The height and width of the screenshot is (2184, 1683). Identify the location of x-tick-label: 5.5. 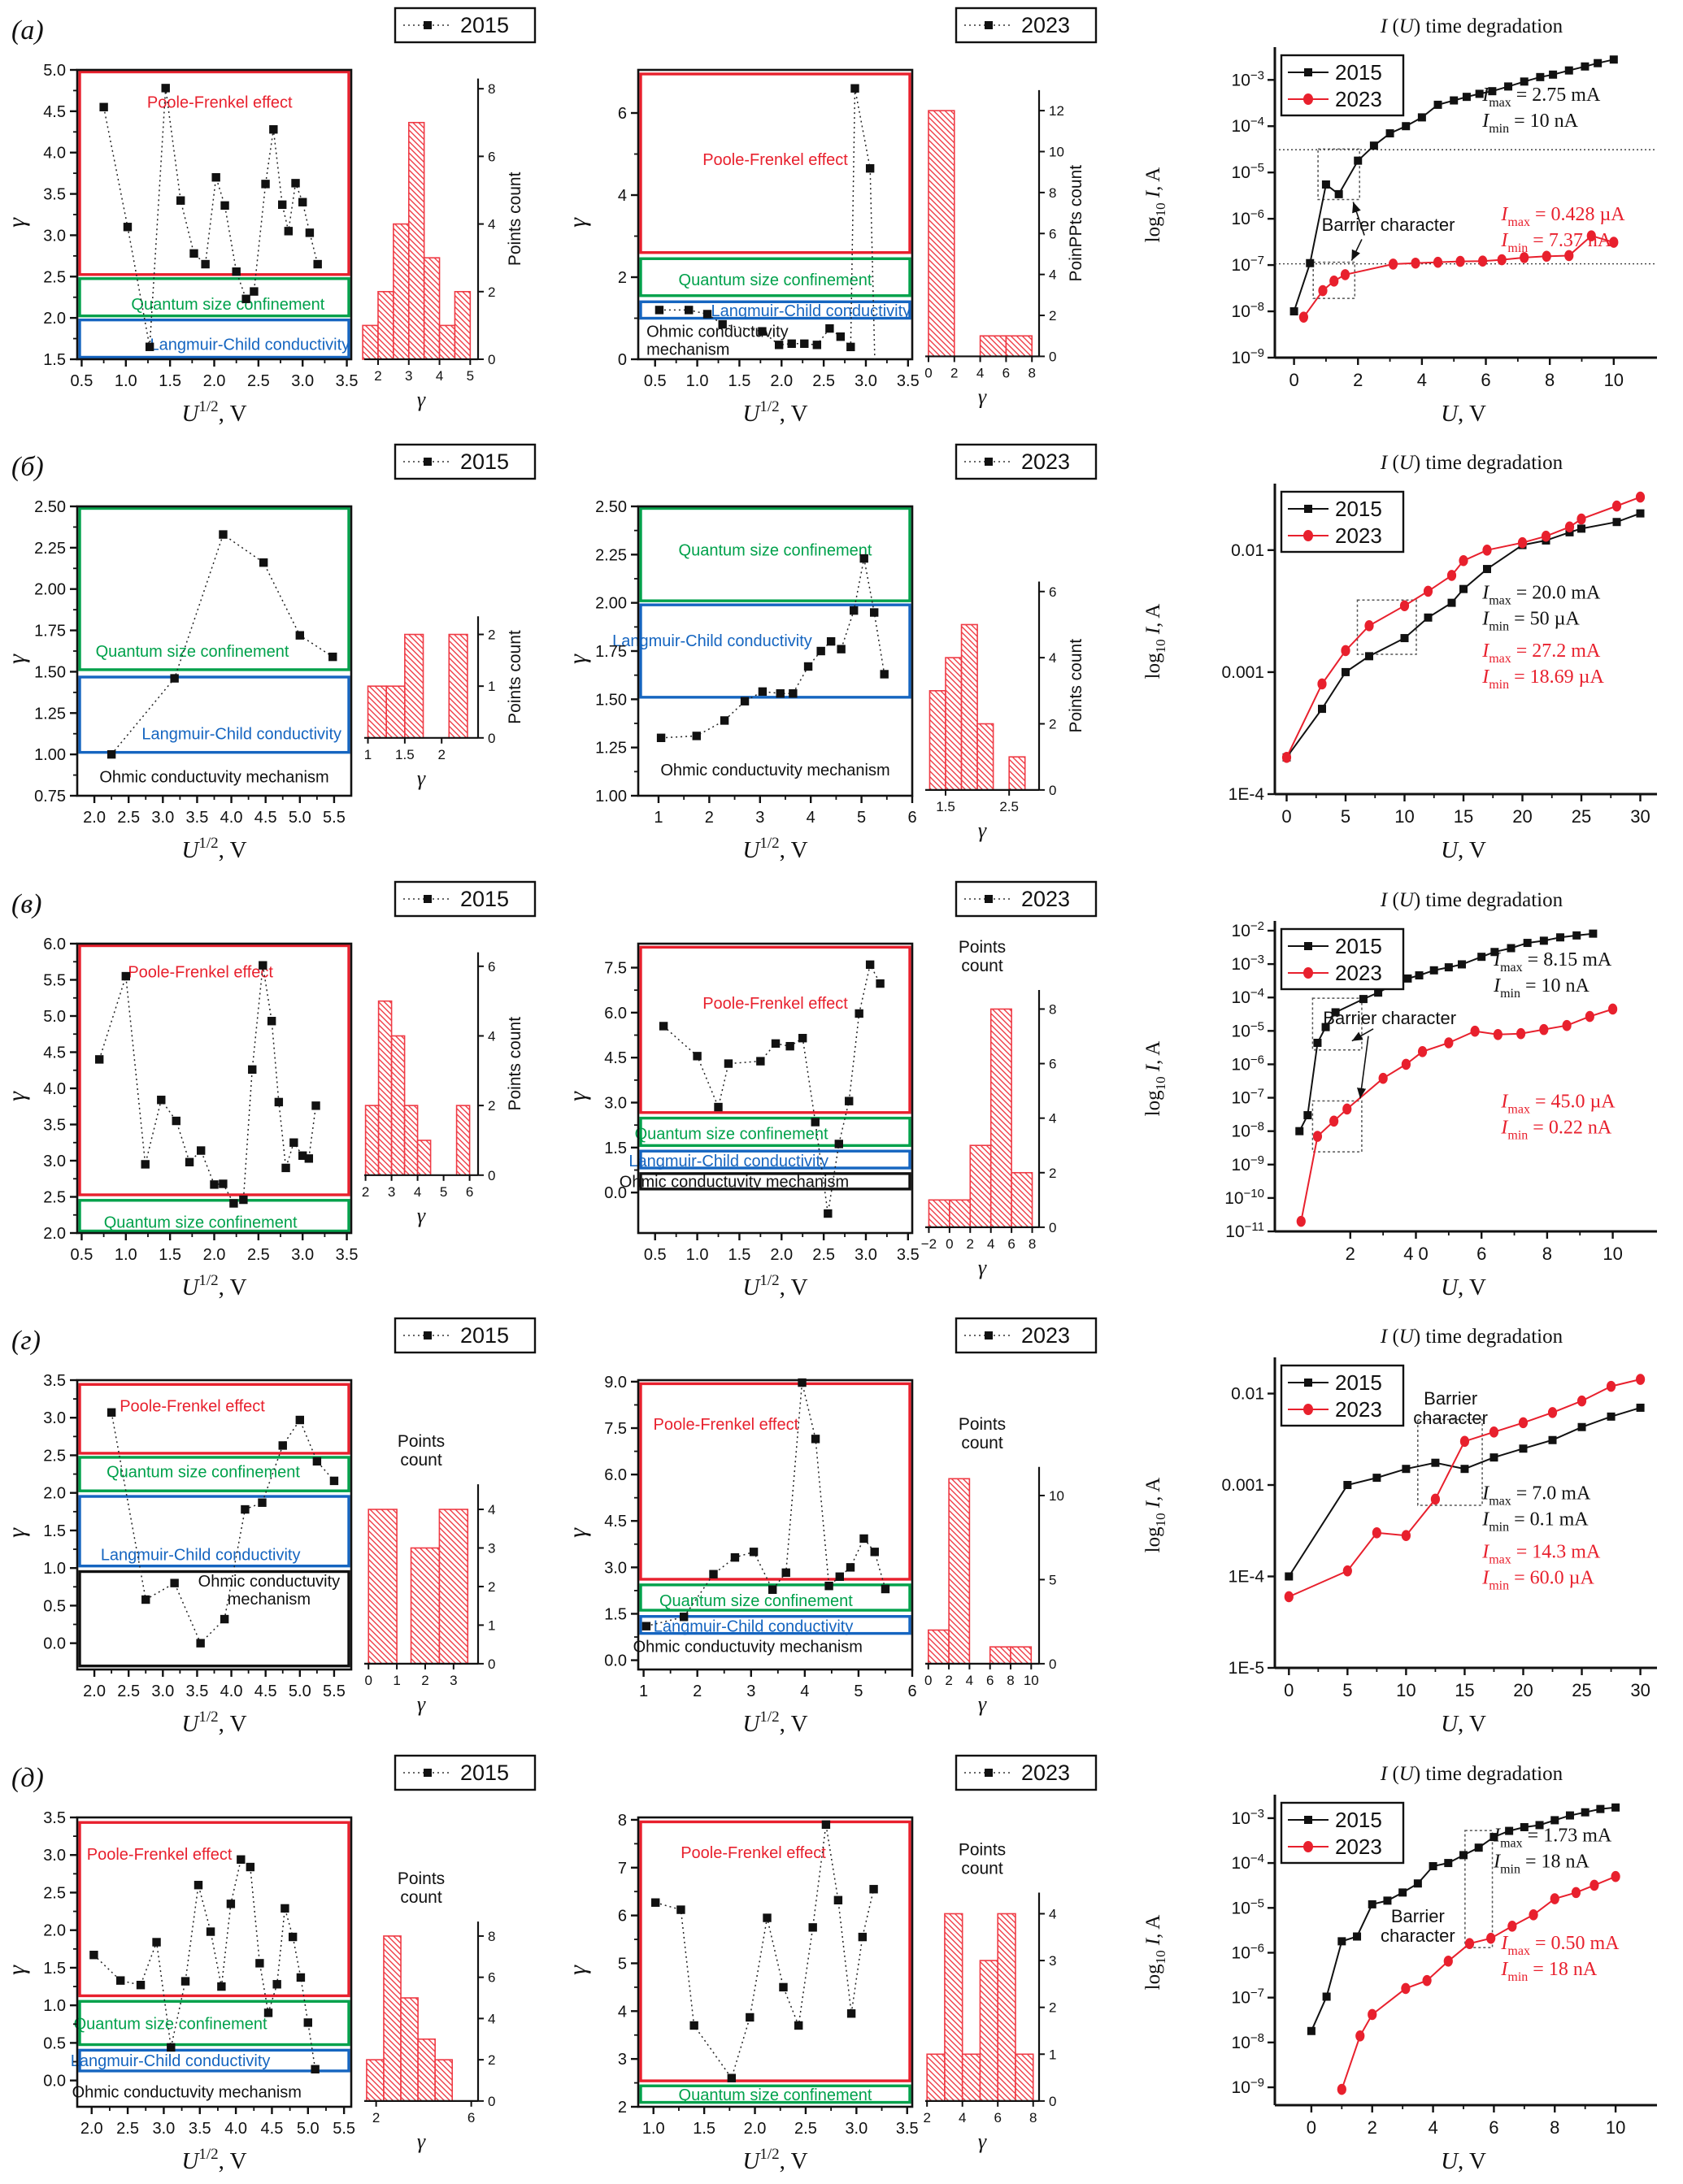
(344, 2129).